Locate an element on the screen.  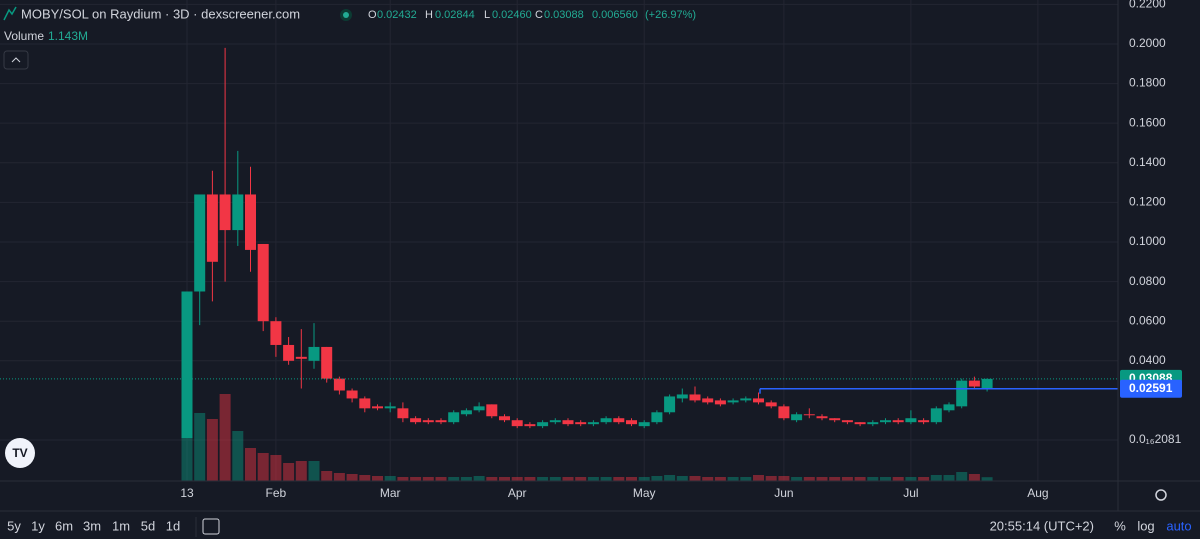
range-button: 1y is located at coordinates (38, 525).